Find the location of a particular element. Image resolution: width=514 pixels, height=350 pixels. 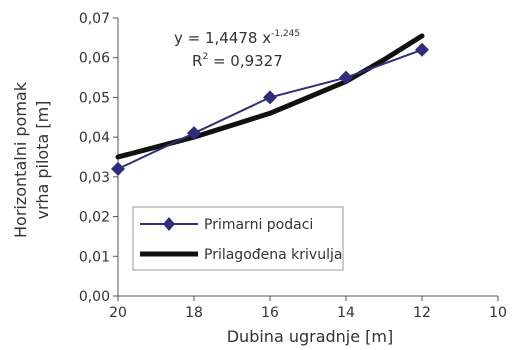

y-tick-label: 0,03 is located at coordinates (94, 178).